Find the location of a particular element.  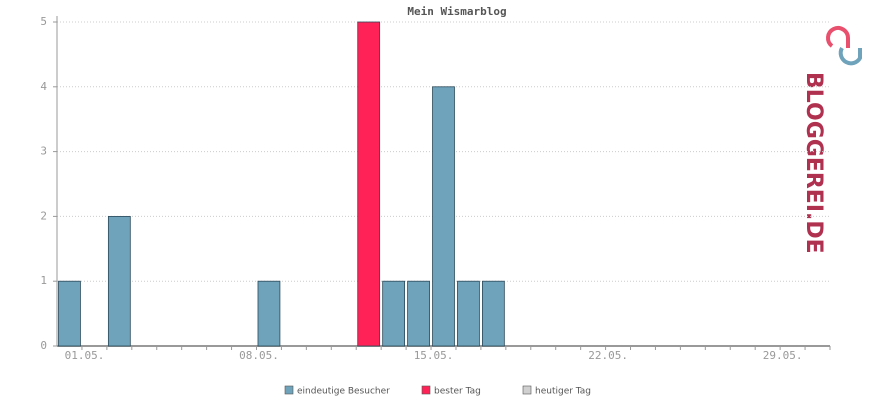

y-tick-label: 1 is located at coordinates (43, 280).